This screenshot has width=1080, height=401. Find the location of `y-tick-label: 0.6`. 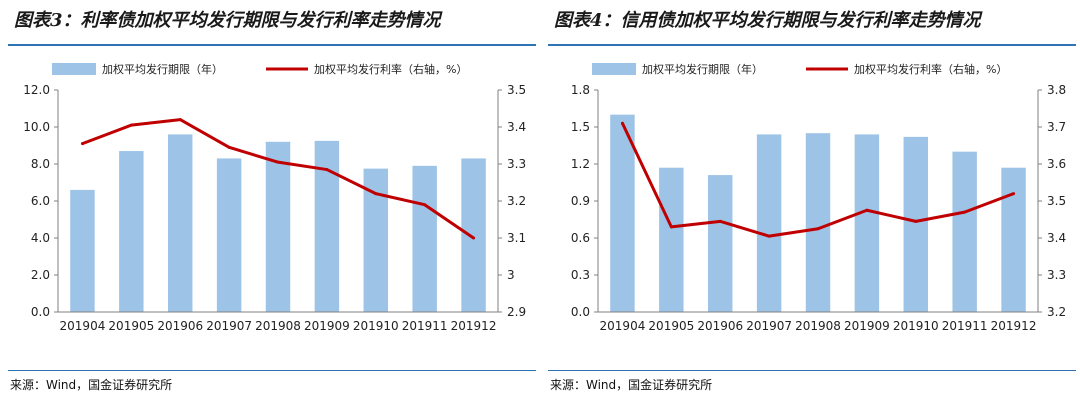

y-tick-label: 0.6 is located at coordinates (580, 238).